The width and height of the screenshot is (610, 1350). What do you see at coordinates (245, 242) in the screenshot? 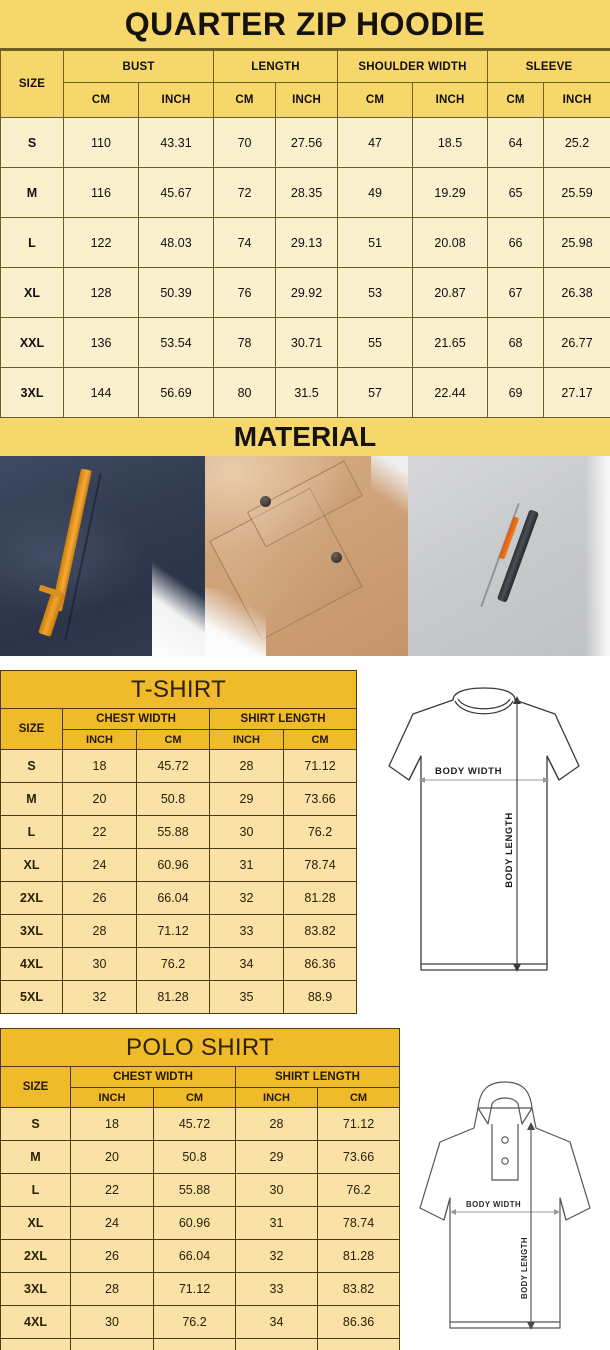
I see `hoodie-cell-length-cm: 74` at bounding box center [245, 242].